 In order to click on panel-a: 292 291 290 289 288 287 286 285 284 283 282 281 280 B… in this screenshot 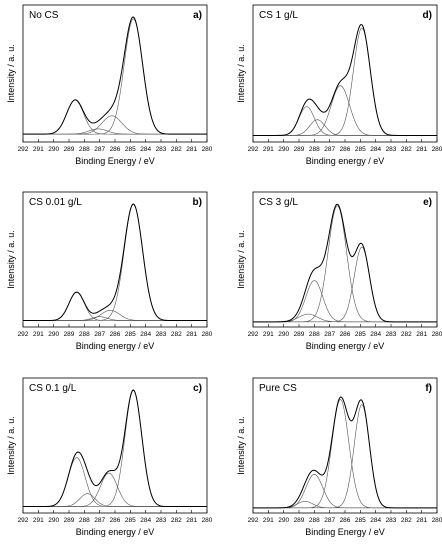, I will do `click(109, 85)`.